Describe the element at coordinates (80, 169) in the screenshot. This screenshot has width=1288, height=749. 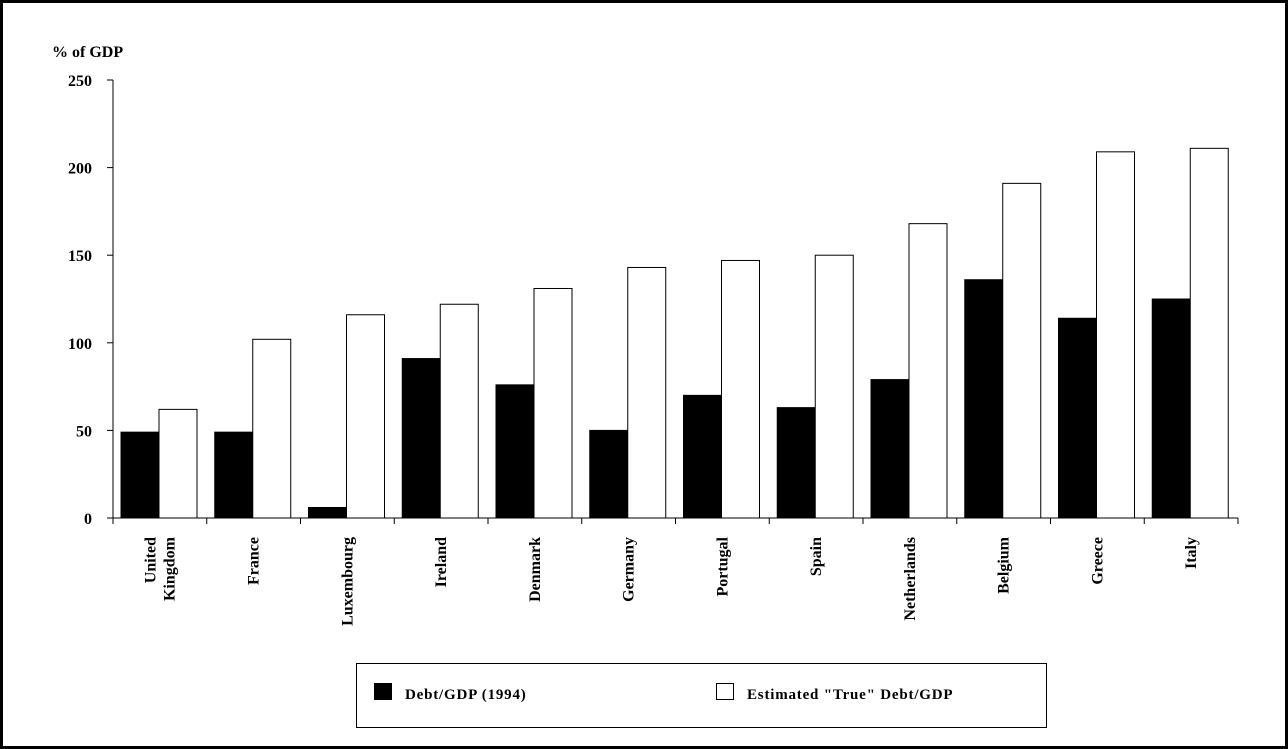
I see `y-tick-label: 200` at that location.